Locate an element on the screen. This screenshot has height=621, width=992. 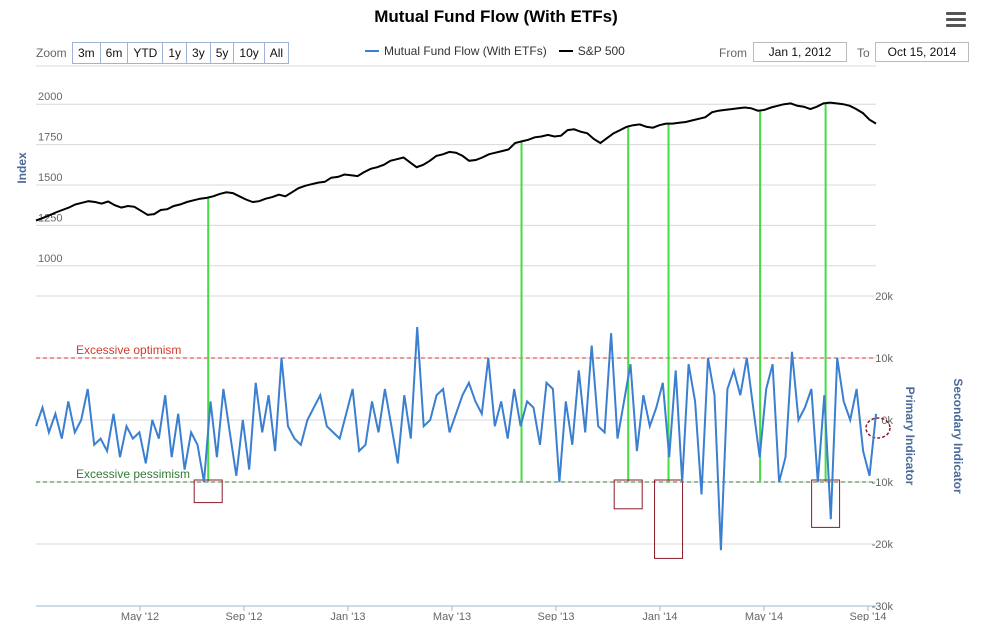
x-tick-label: Sep '14 is located at coordinates (868, 616).